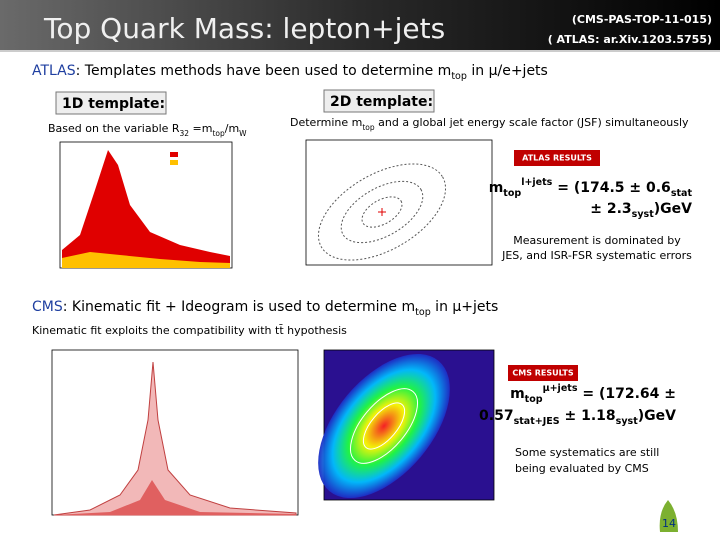 This screenshot has height=540, width=720. What do you see at coordinates (232, 128) in the screenshot?
I see `text-run: /m` at bounding box center [232, 128].